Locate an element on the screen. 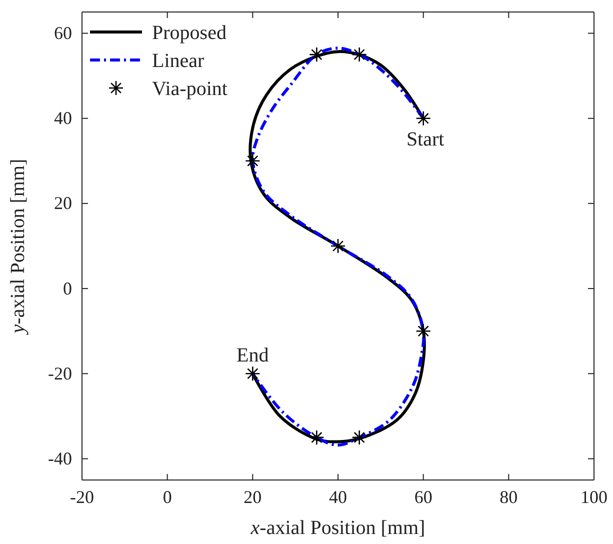 Image resolution: width=613 pixels, height=544 pixels. x-tick-label: 60 is located at coordinates (423, 496).